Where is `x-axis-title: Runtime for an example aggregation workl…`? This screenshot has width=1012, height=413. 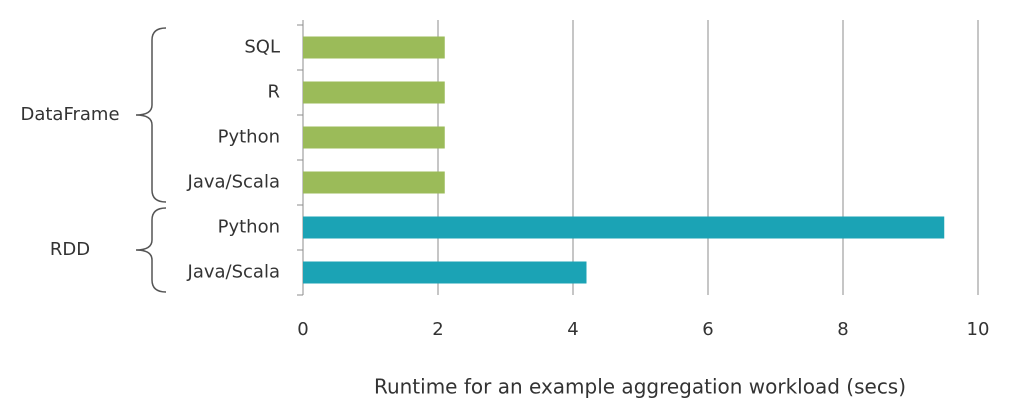 x-axis-title: Runtime for an example aggregation workl… is located at coordinates (640, 387).